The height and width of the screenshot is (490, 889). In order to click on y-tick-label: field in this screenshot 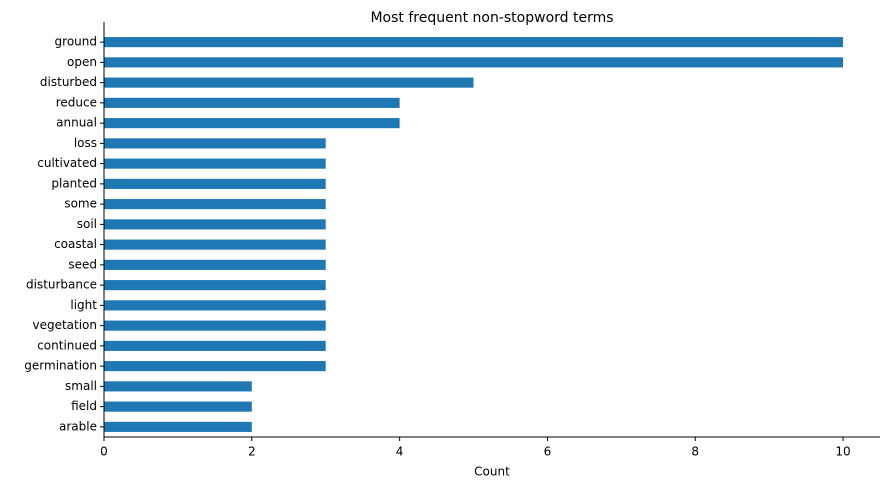, I will do `click(84, 406)`.